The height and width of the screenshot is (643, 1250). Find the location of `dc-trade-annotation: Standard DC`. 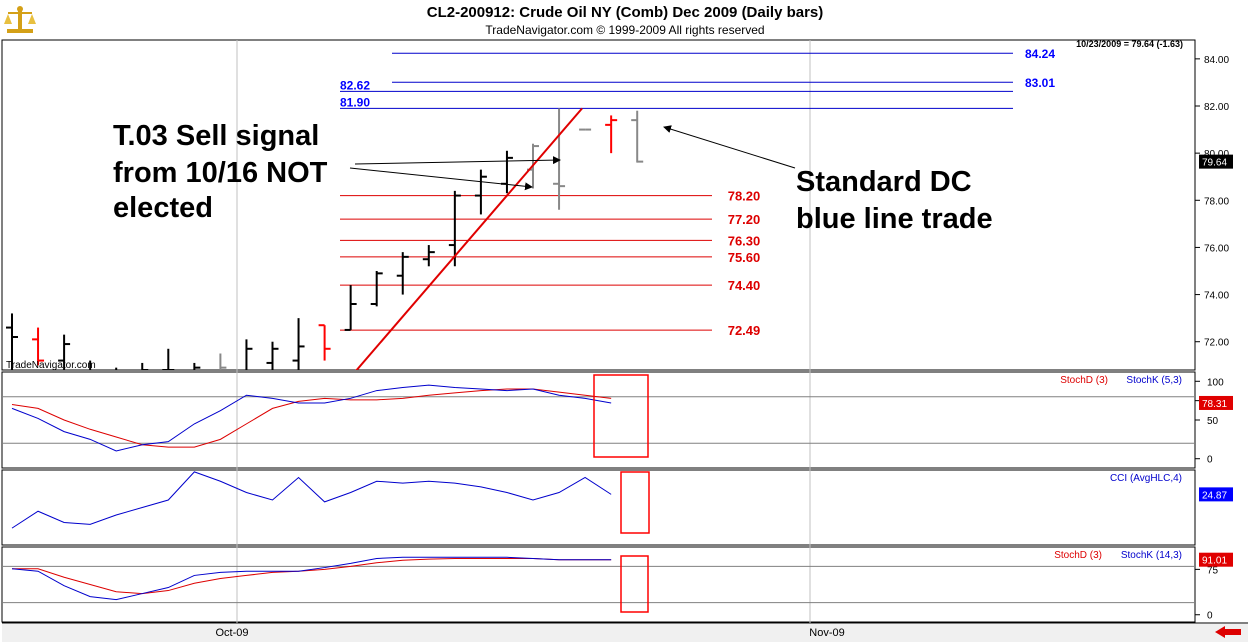

dc-trade-annotation: Standard DC is located at coordinates (884, 182).